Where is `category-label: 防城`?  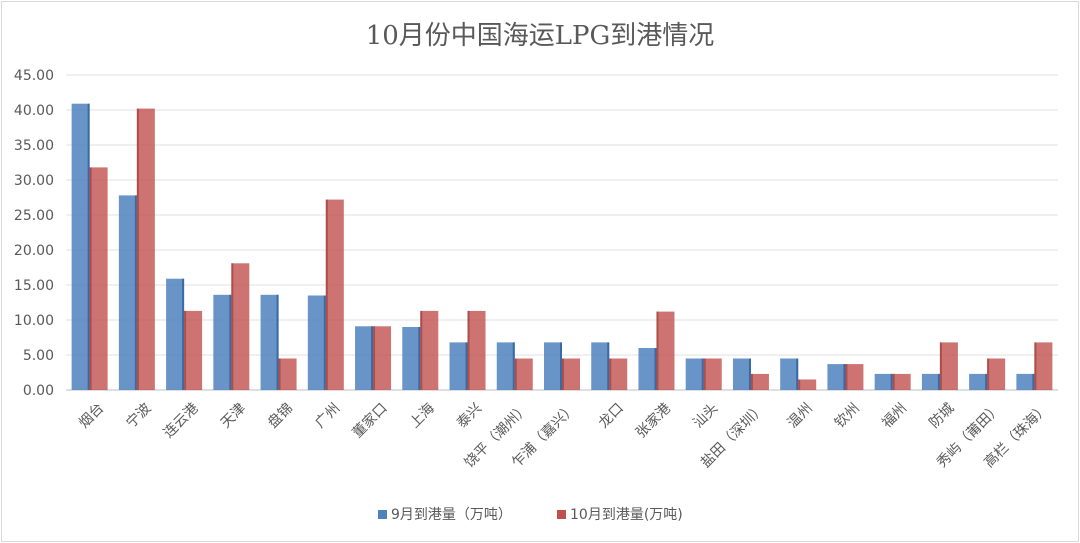
category-label: 防城 is located at coordinates (941, 415).